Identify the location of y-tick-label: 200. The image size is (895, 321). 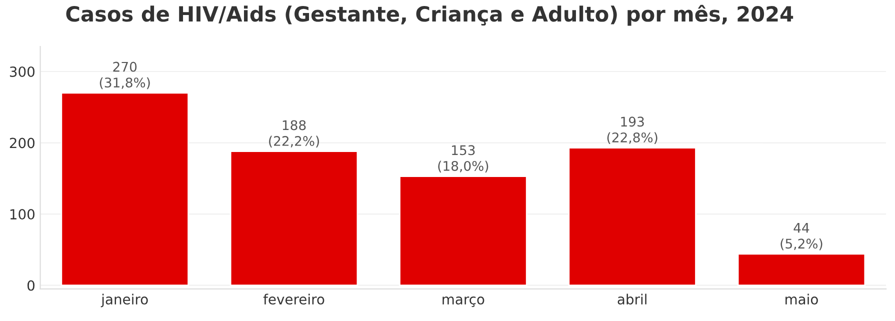
(22, 143).